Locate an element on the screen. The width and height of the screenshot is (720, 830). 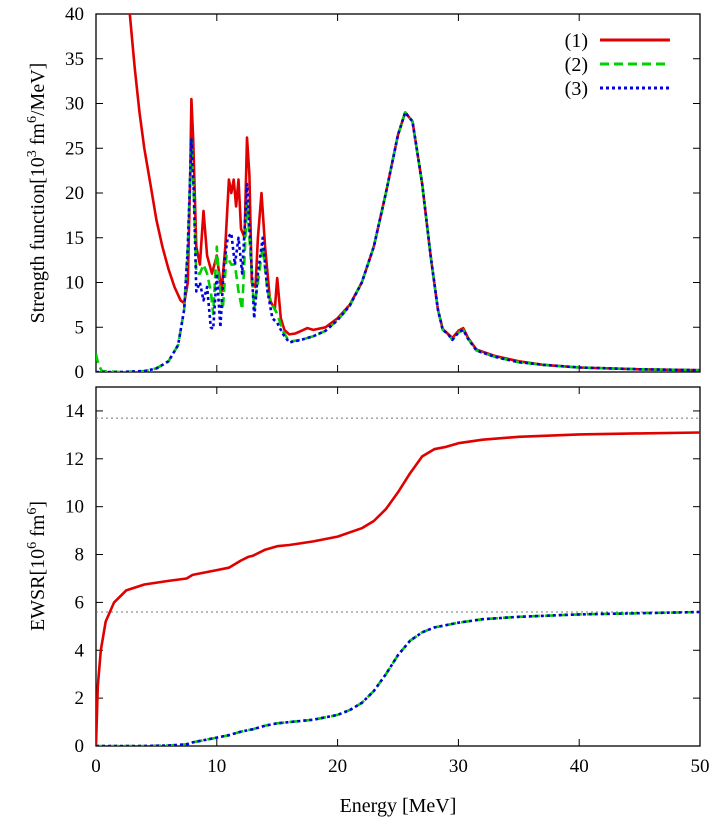
top-ytick-label: 10 is located at coordinates (74, 283).